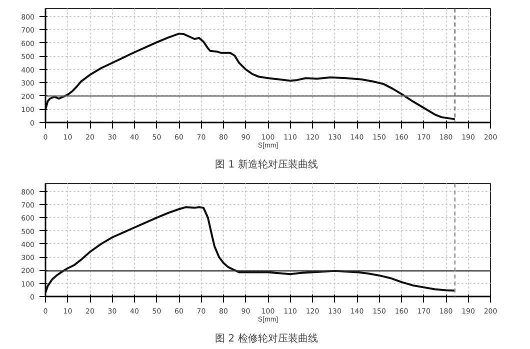 This screenshot has height=349, width=530. Describe the element at coordinates (266, 338) in the screenshot. I see `text: 图 2 检修轮对压装曲线` at that location.